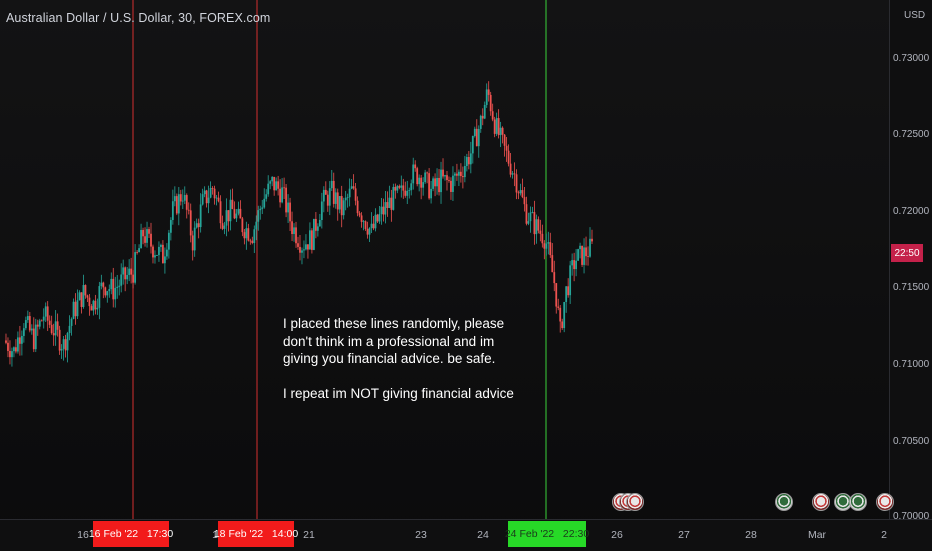 The width and height of the screenshot is (932, 551). What do you see at coordinates (911, 134) in the screenshot?
I see `price-tick: 0.72500` at bounding box center [911, 134].